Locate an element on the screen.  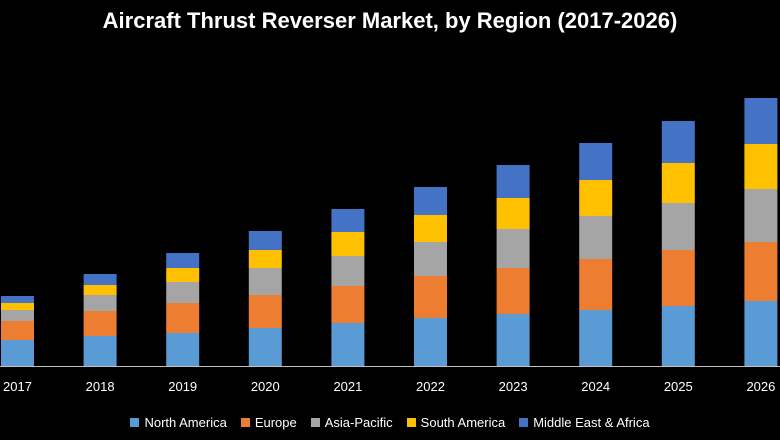
legend-item: Europe is located at coordinates (268, 422).